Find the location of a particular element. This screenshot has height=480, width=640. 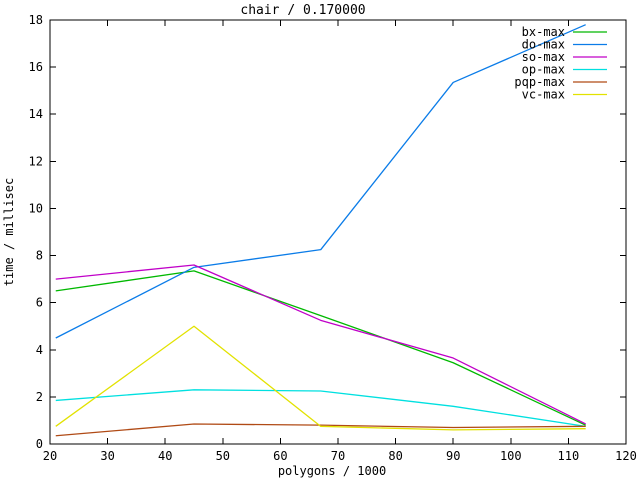

y-tick-label: 18 is located at coordinates (36, 20).